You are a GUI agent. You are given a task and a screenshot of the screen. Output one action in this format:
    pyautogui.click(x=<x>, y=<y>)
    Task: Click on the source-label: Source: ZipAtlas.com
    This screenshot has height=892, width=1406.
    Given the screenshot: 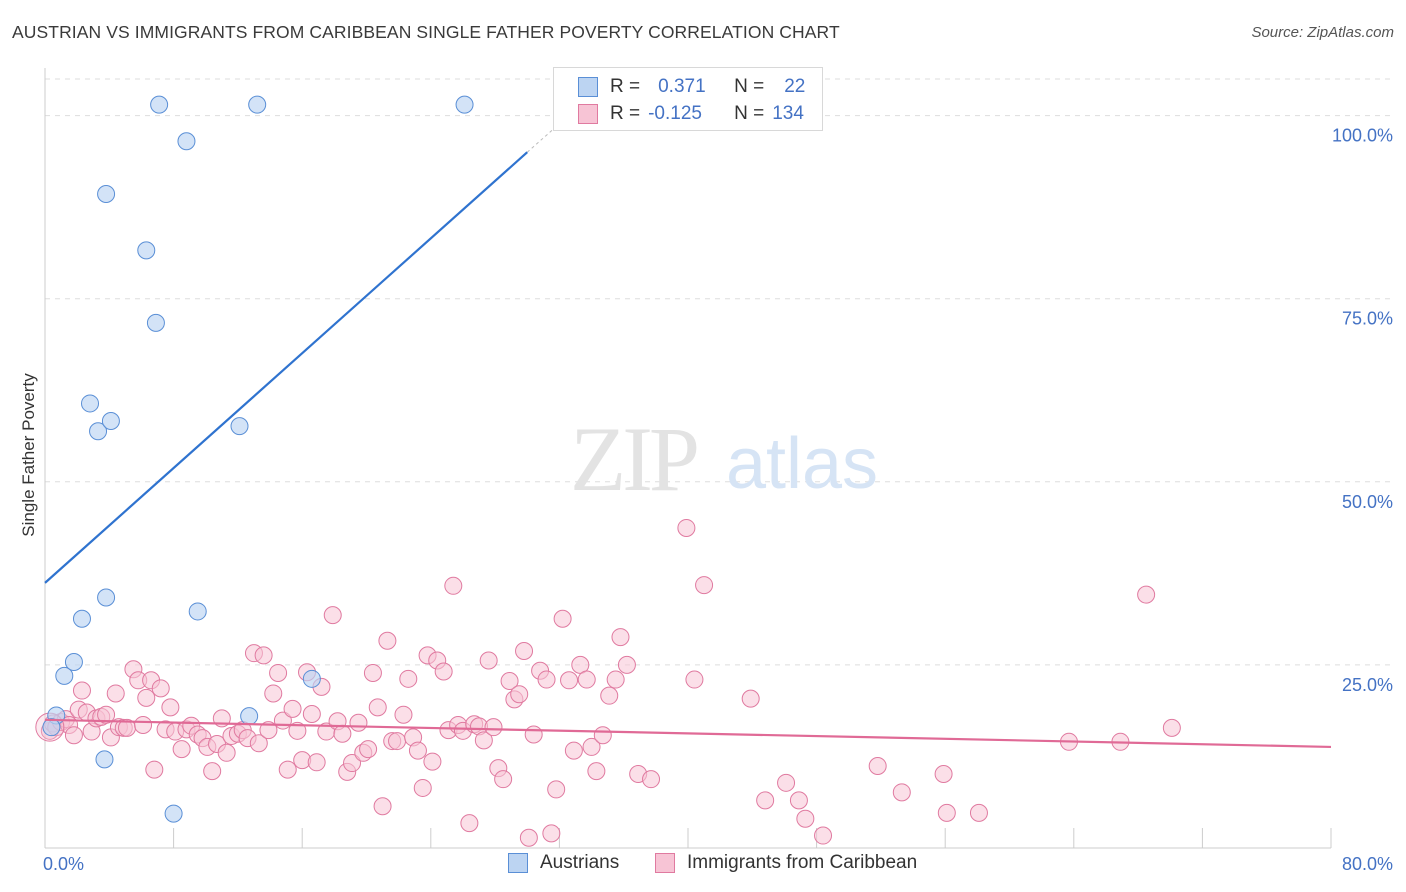 What is the action you would take?
    pyautogui.click(x=1322, y=32)
    